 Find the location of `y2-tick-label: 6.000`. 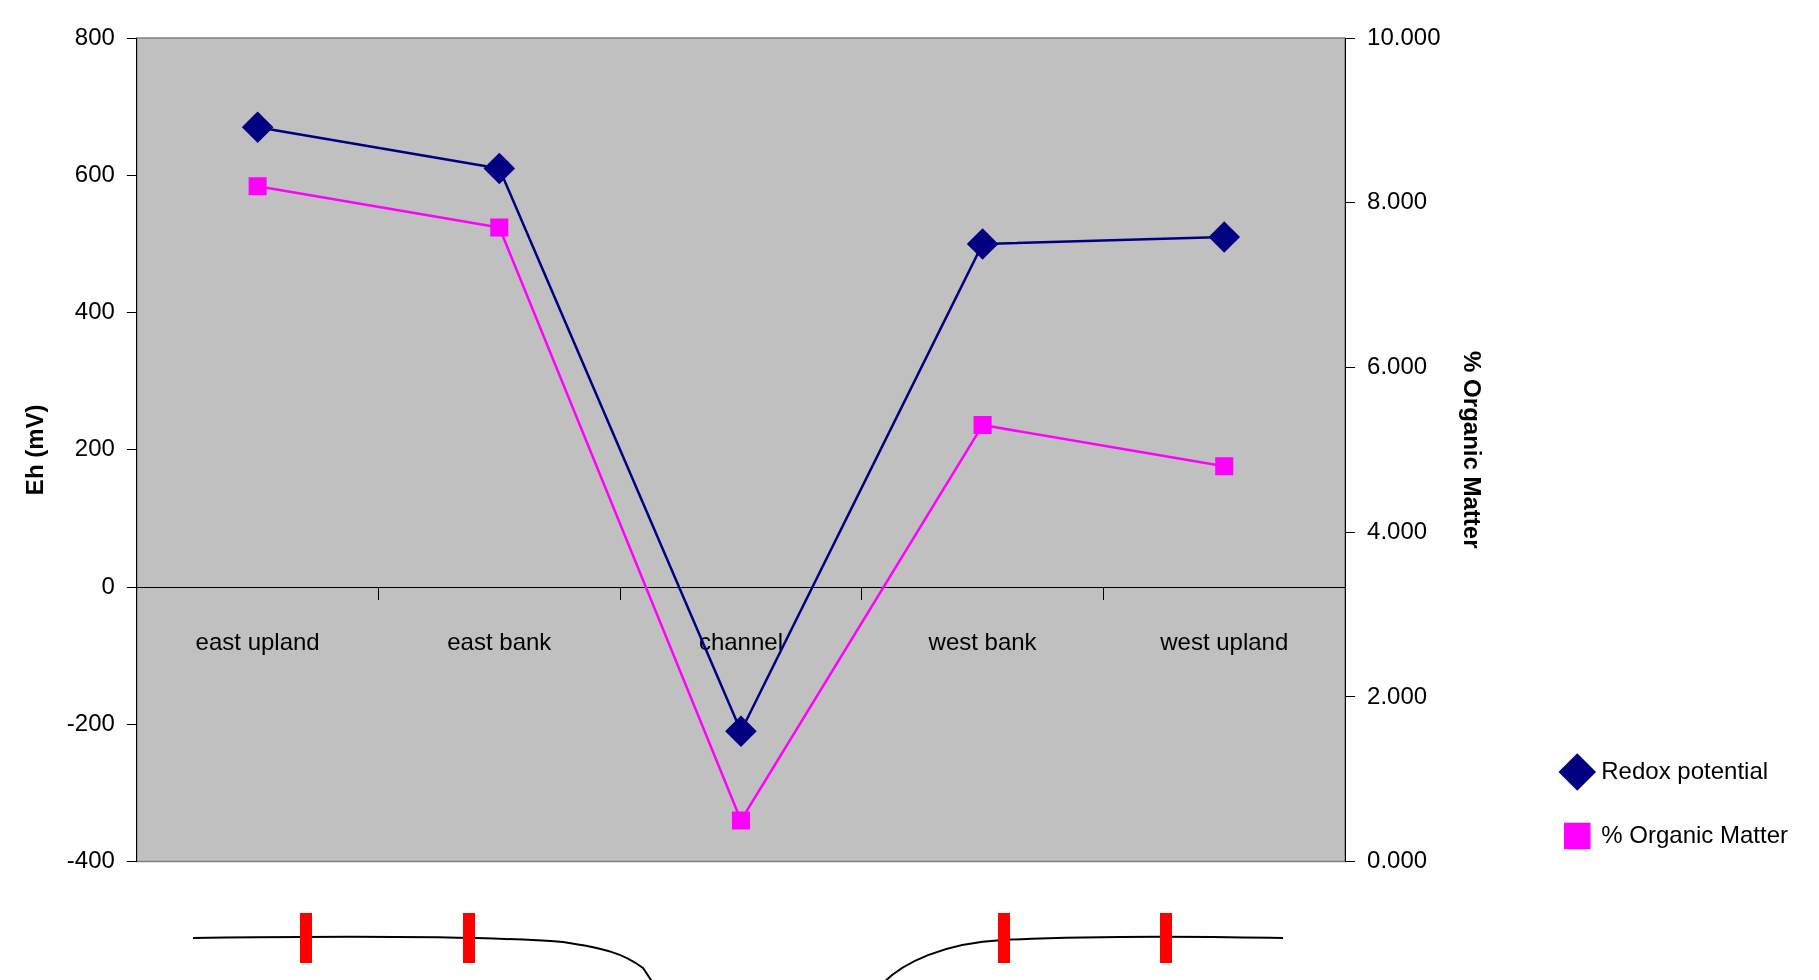

y2-tick-label: 6.000 is located at coordinates (1397, 366).